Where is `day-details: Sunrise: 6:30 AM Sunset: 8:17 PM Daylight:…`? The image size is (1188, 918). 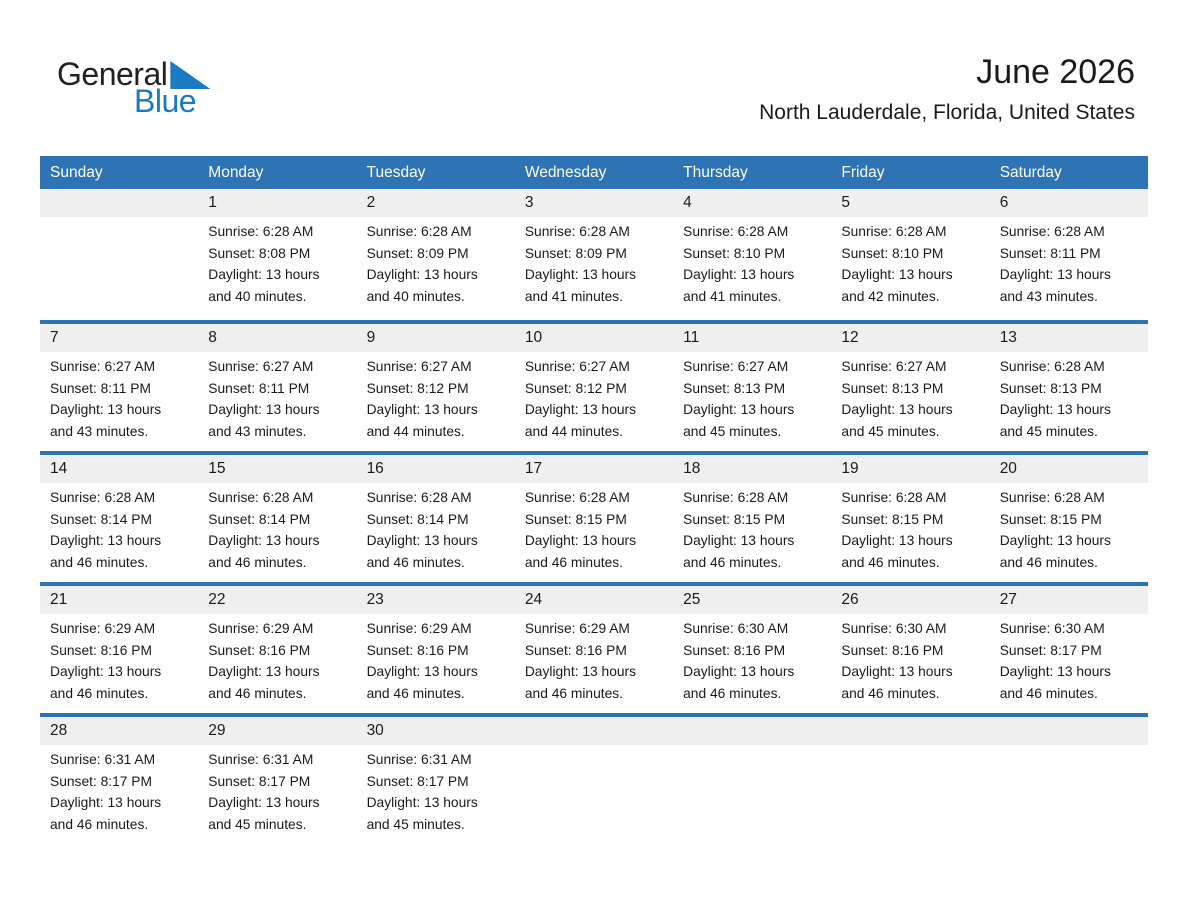
day-details: Sunrise: 6:30 AM Sunset: 8:17 PM Daylight:… is located at coordinates (1069, 659).